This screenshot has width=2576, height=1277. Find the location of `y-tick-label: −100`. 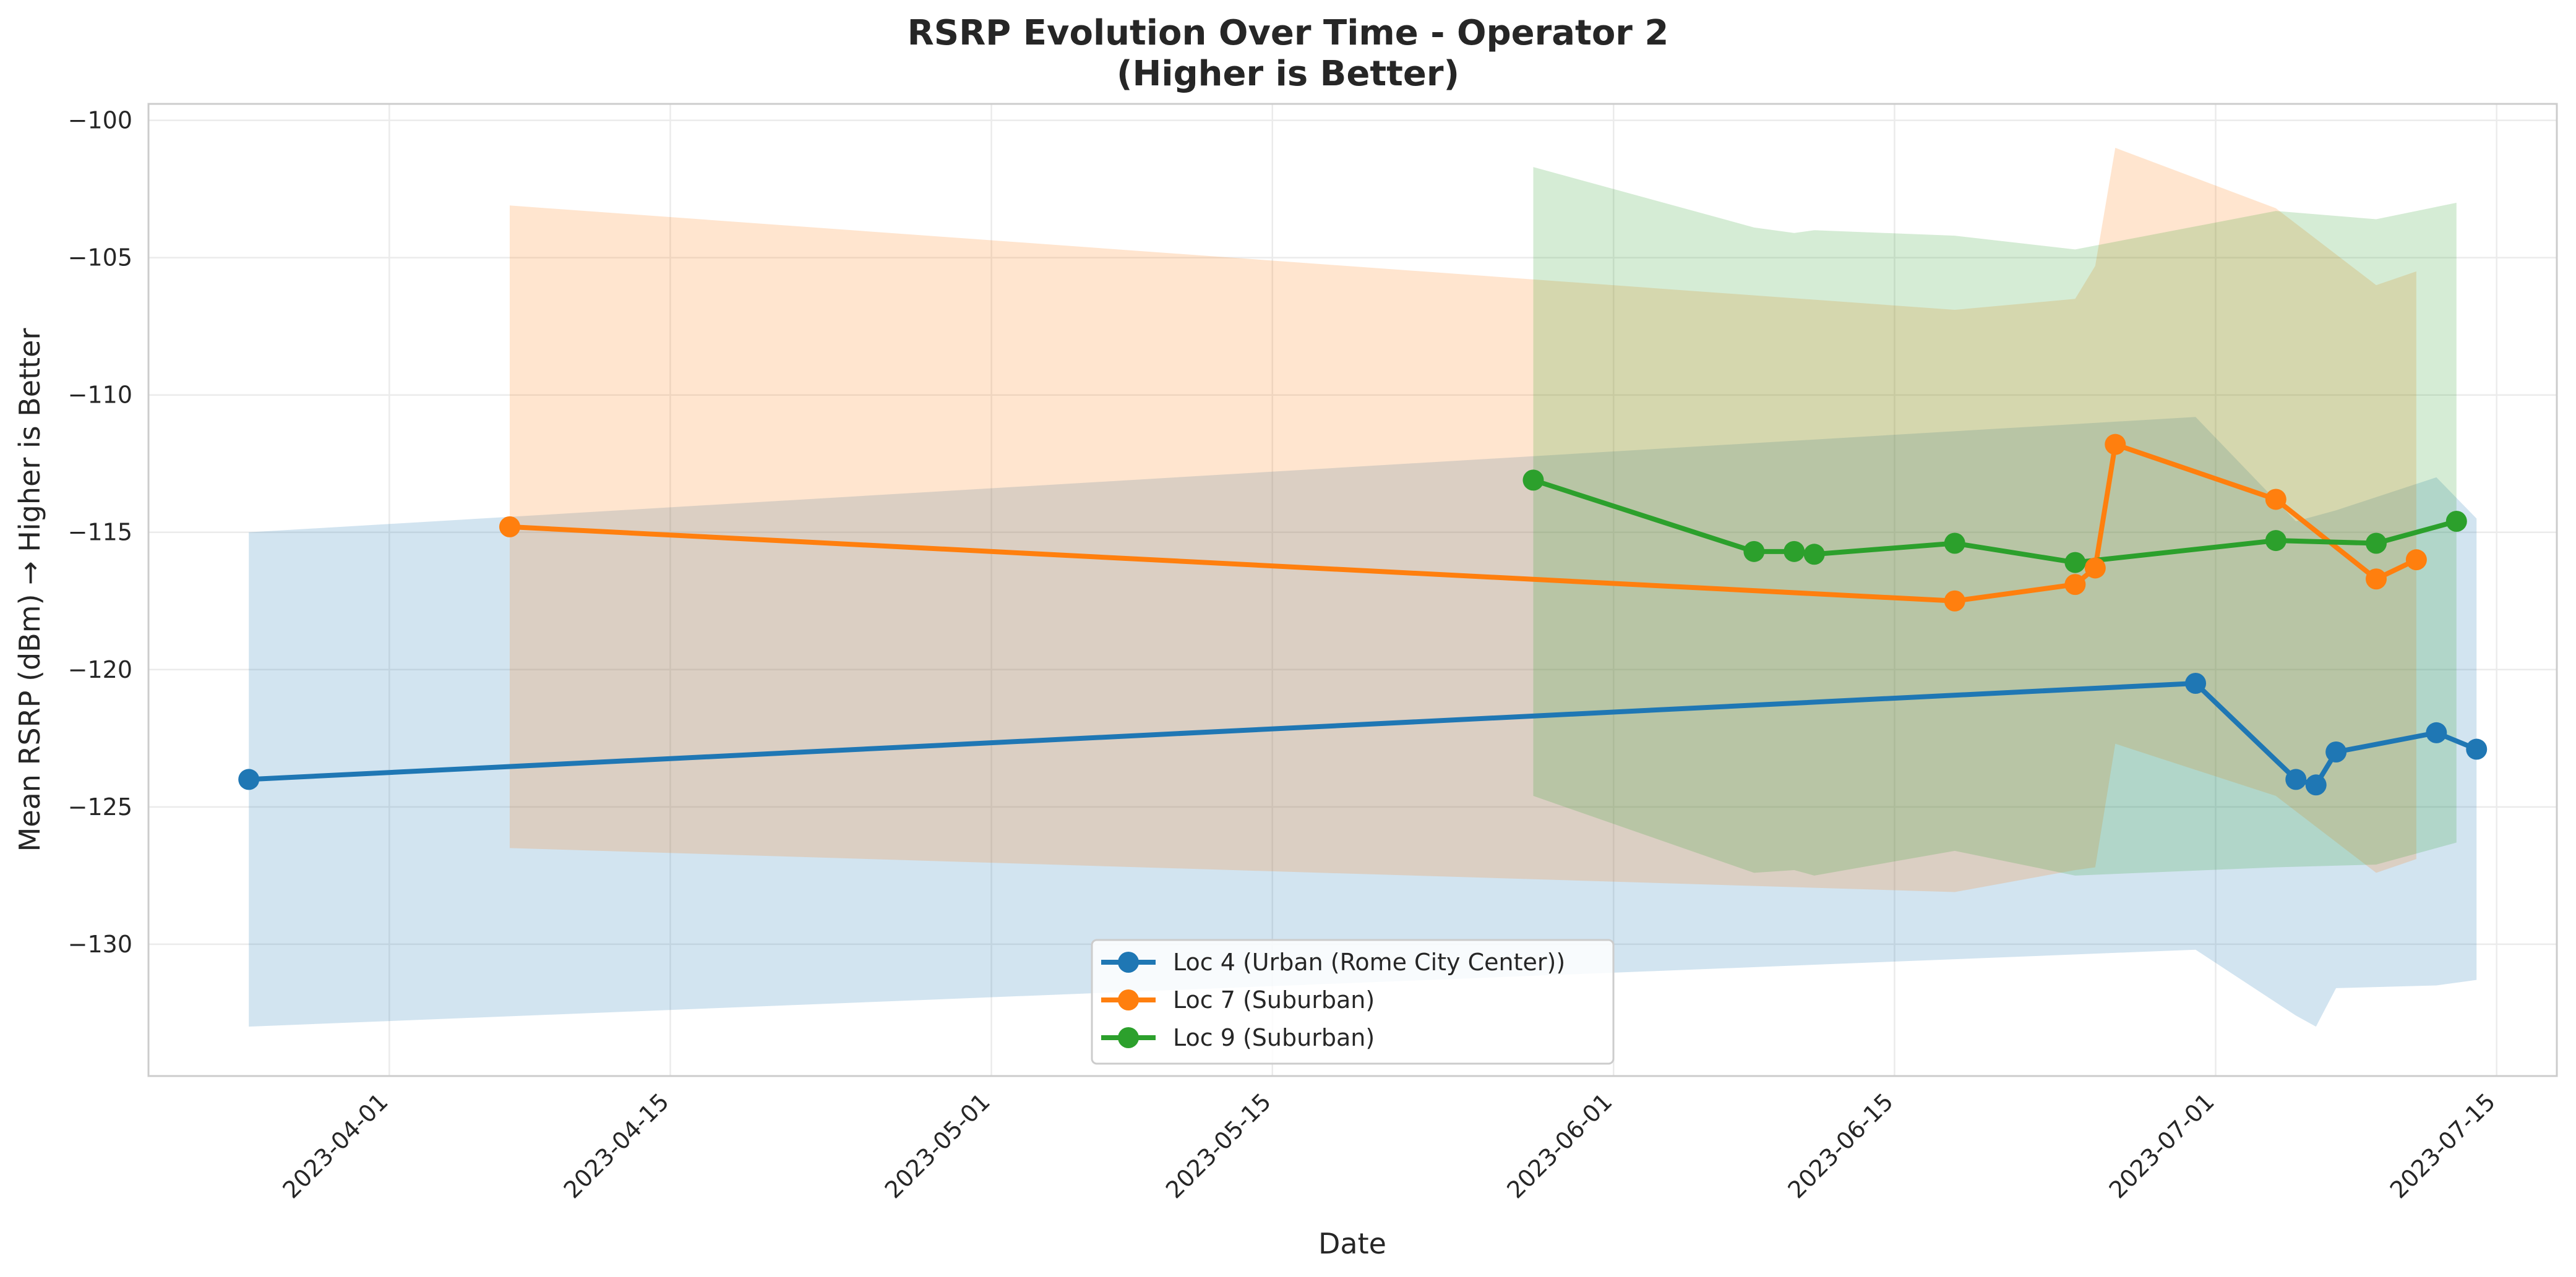

y-tick-label: −100 is located at coordinates (100, 120).